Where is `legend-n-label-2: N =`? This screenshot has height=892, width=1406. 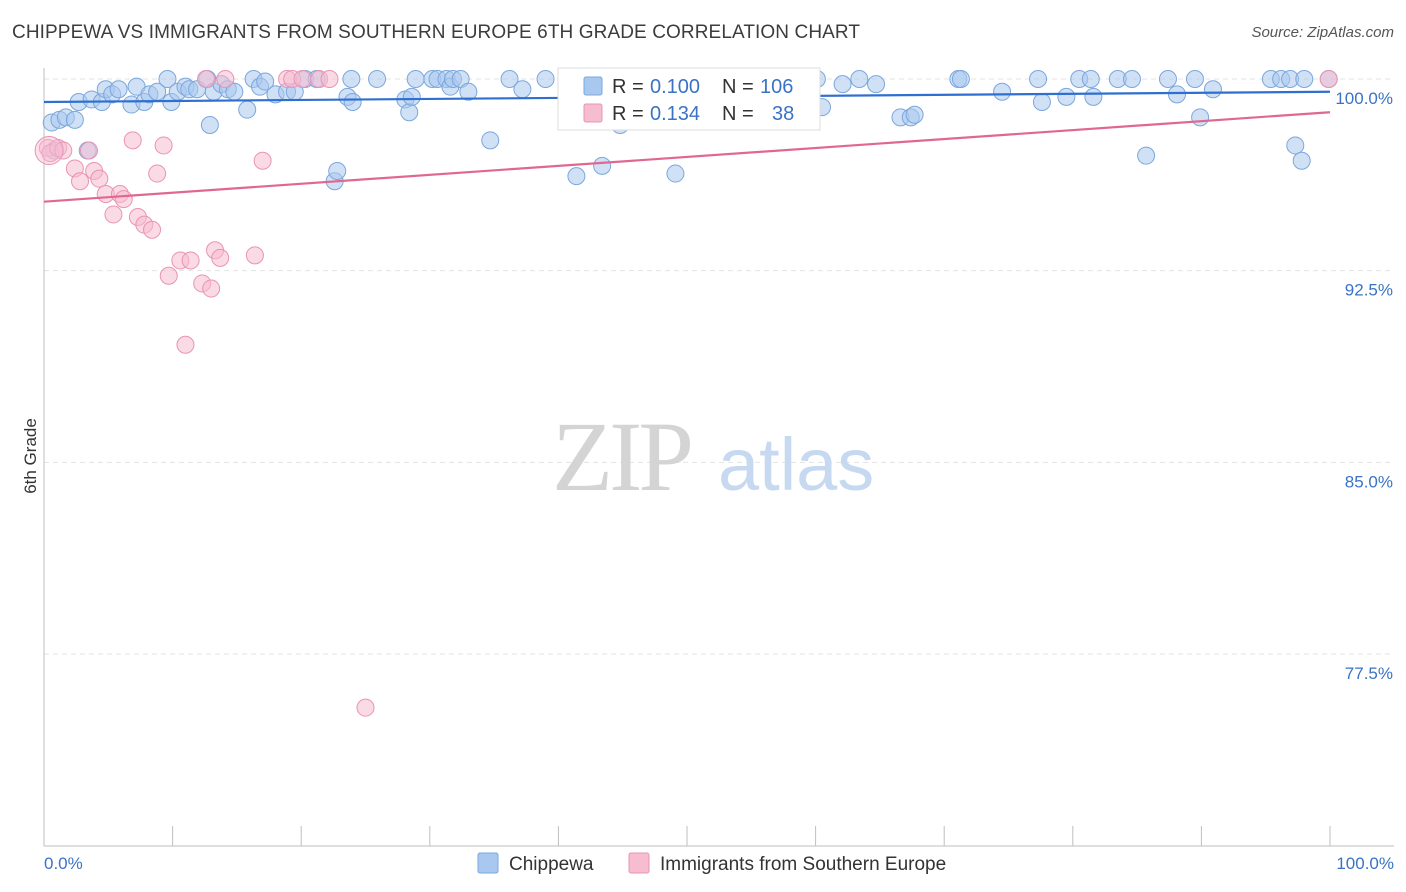
legend-n-label-2: N = is located at coordinates (738, 114).